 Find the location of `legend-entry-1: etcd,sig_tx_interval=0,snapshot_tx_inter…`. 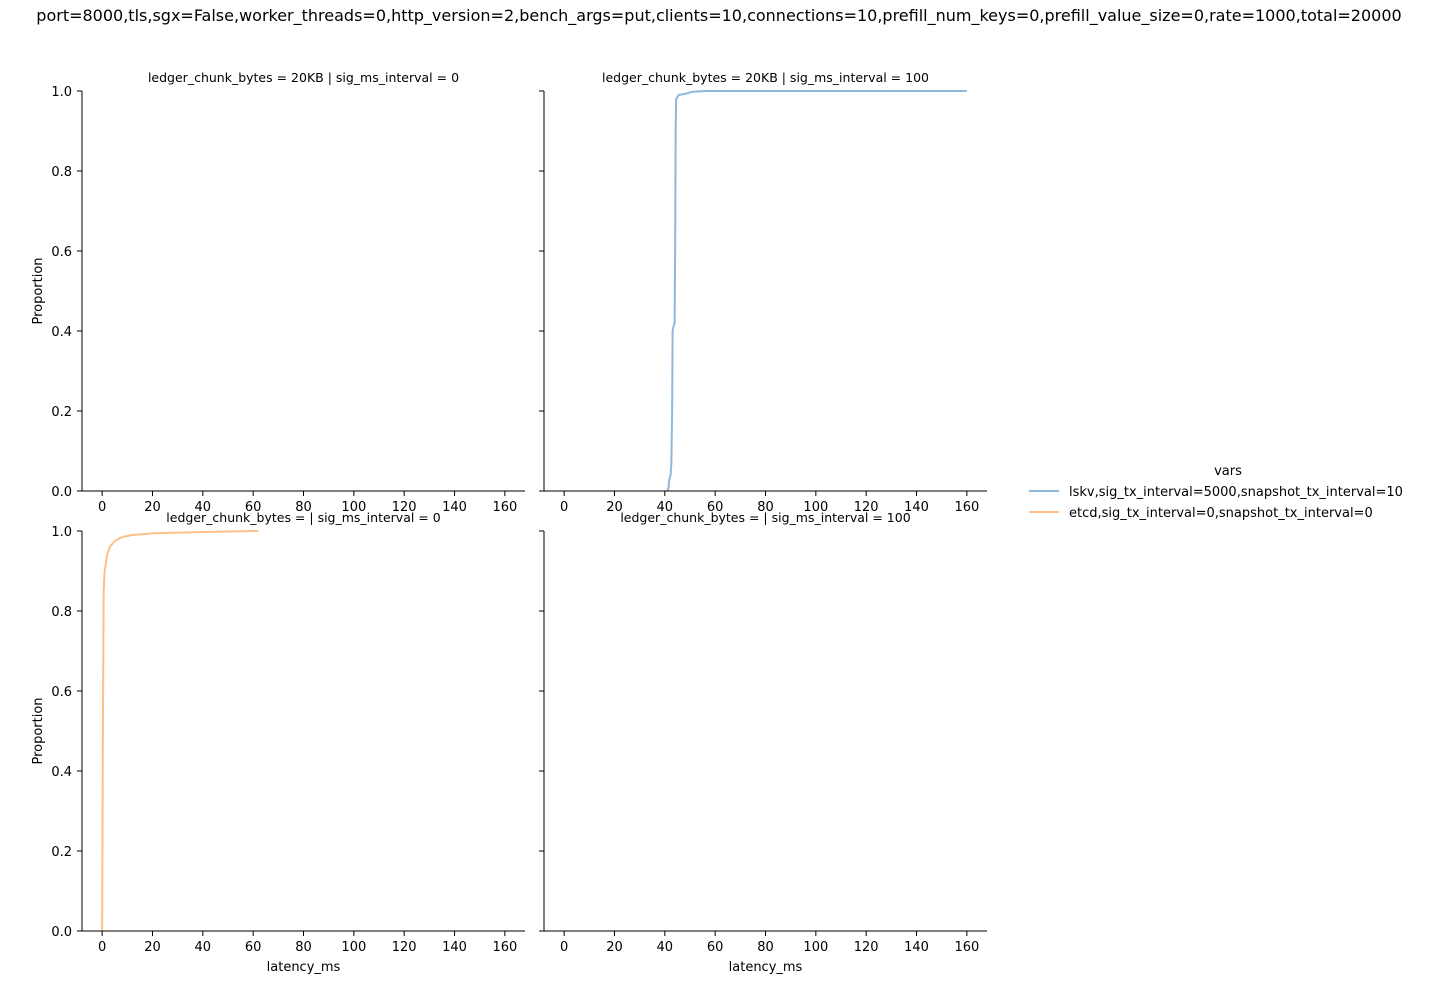

legend-entry-1: etcd,sig_tx_interval=0,snapshot_tx_inter… is located at coordinates (1221, 513).